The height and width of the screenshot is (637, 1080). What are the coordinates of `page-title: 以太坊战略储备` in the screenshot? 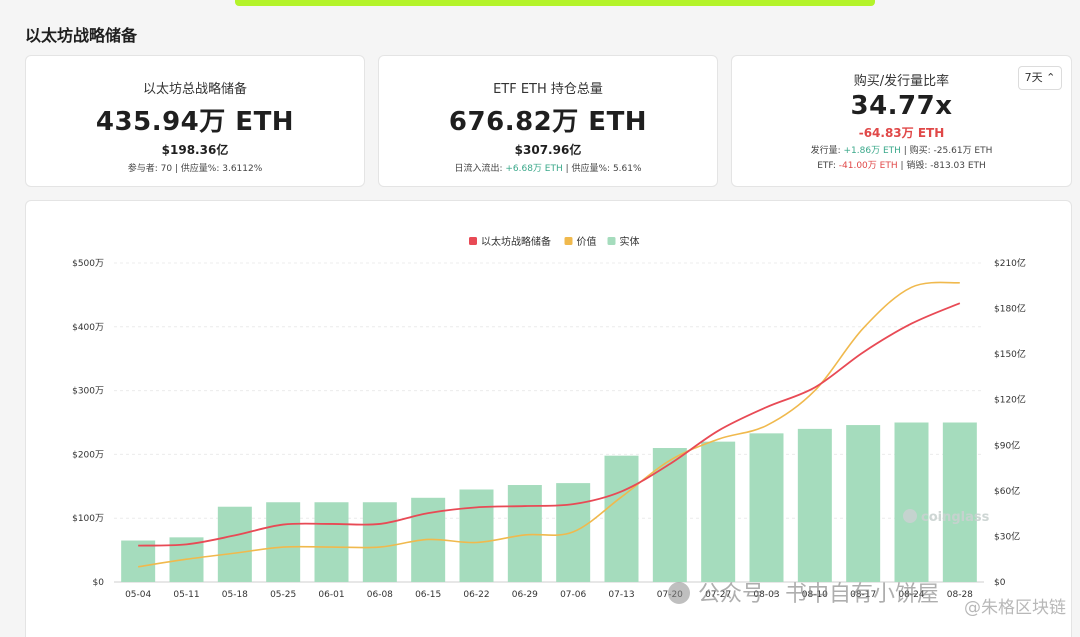 It's located at (81, 35).